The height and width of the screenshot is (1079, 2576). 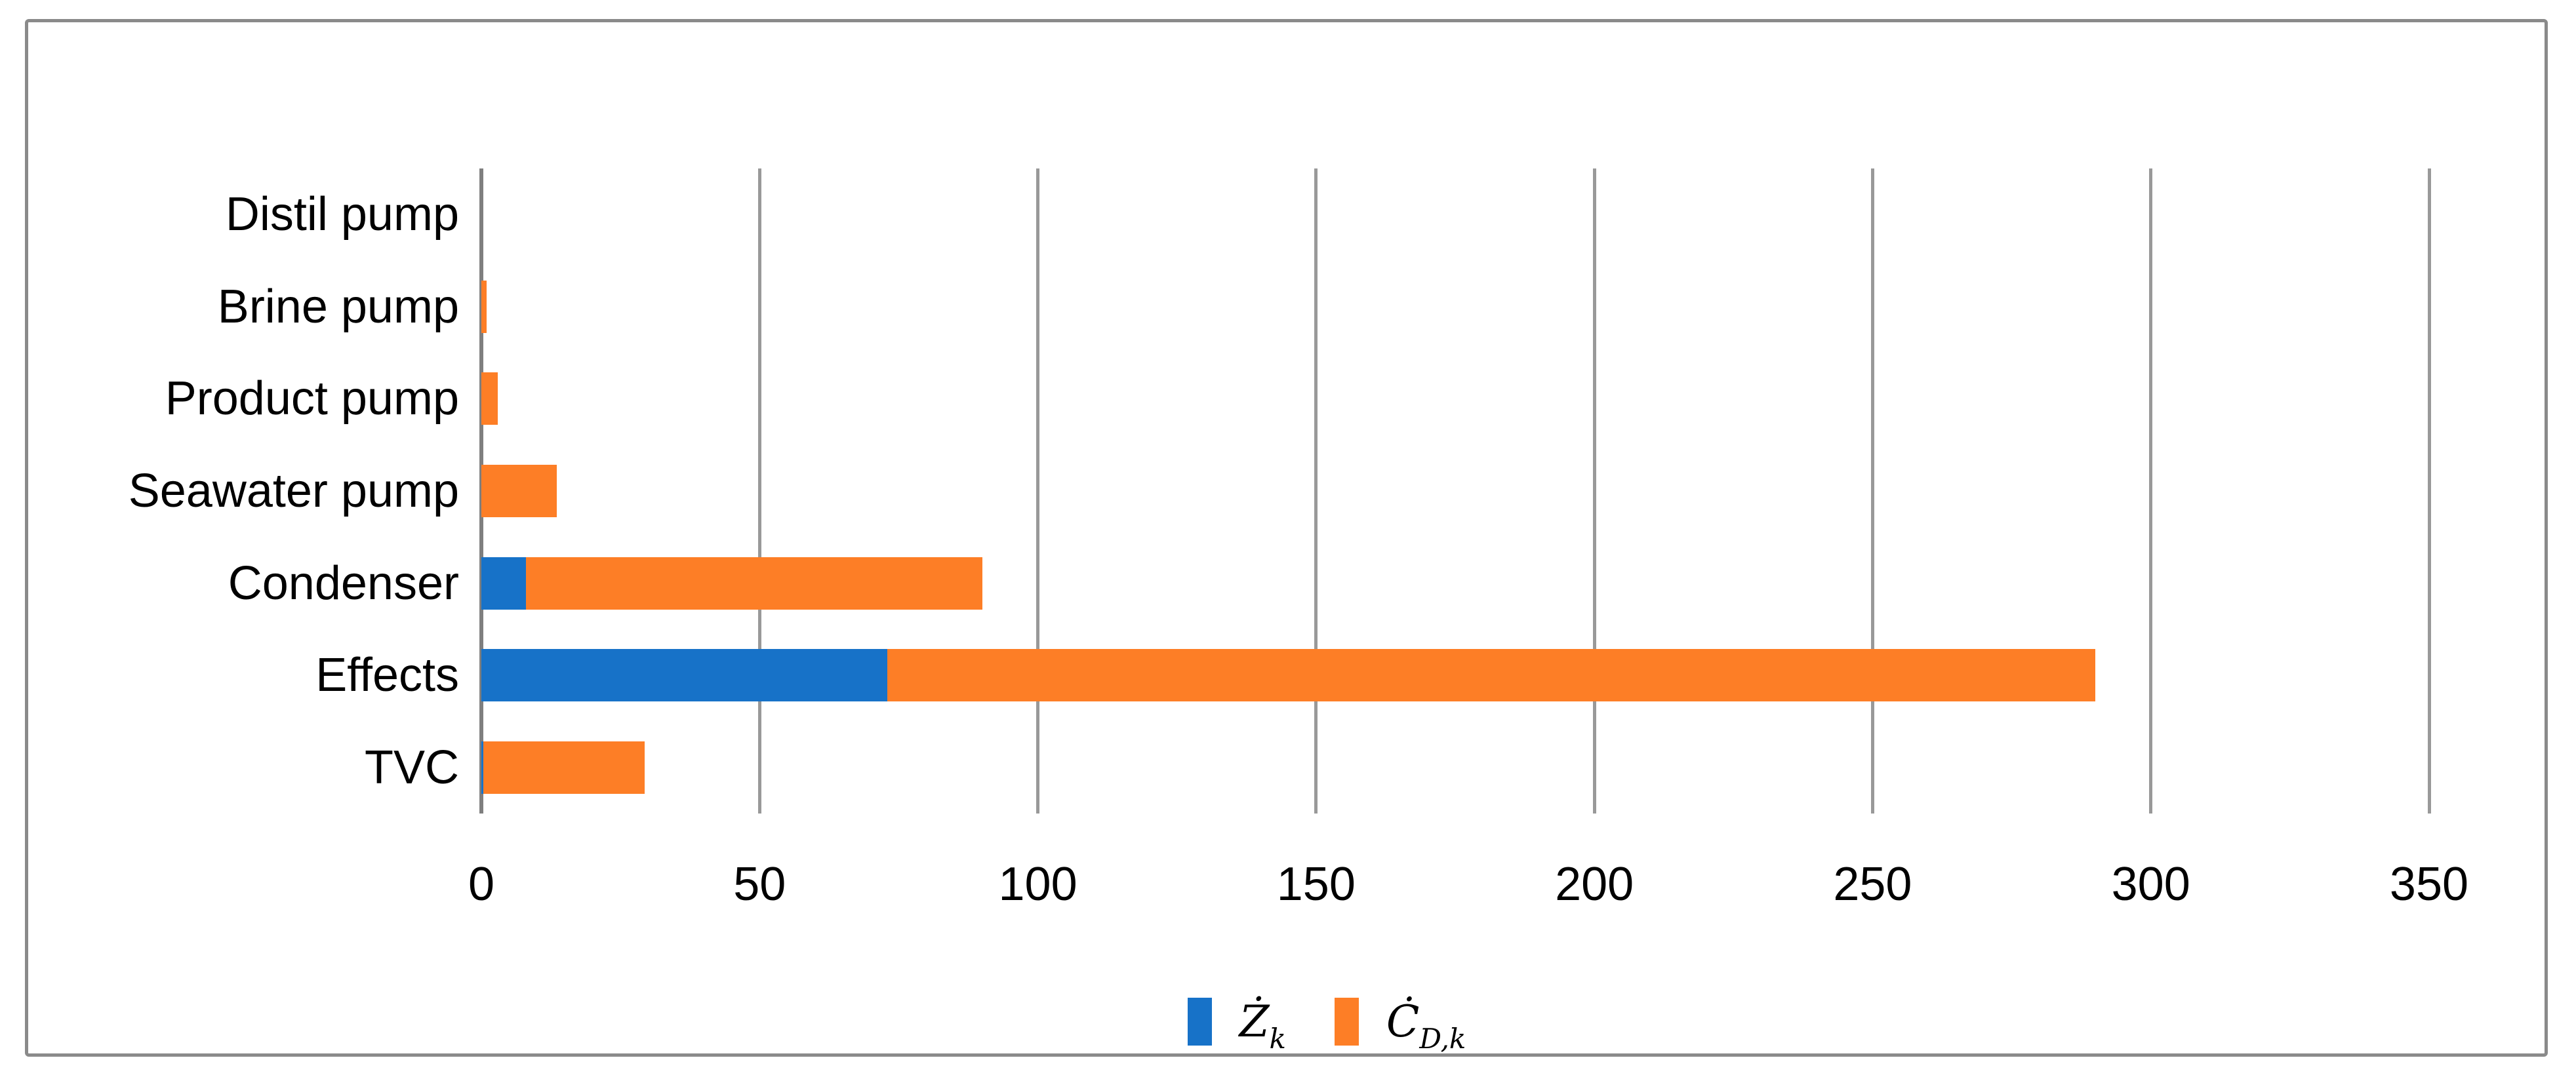 I want to click on x-tick-label-100: 100, so click(x=1037, y=884).